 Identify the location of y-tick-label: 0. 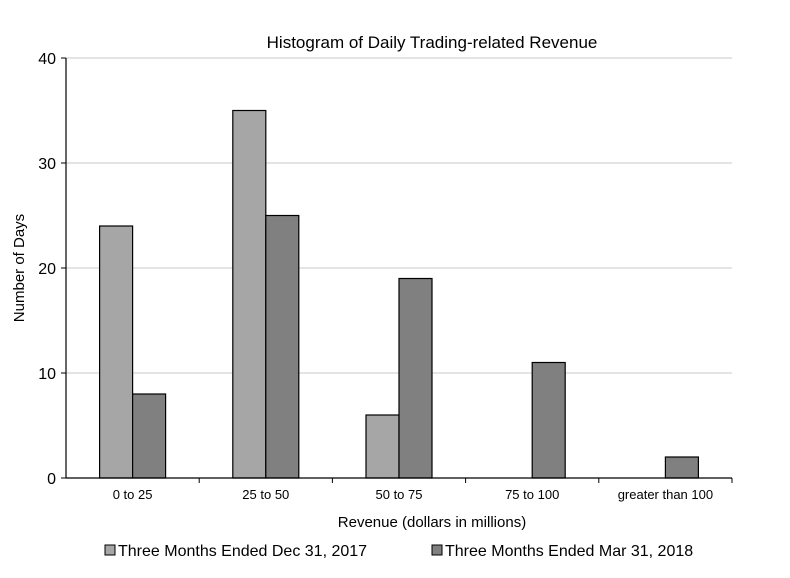
(51, 479).